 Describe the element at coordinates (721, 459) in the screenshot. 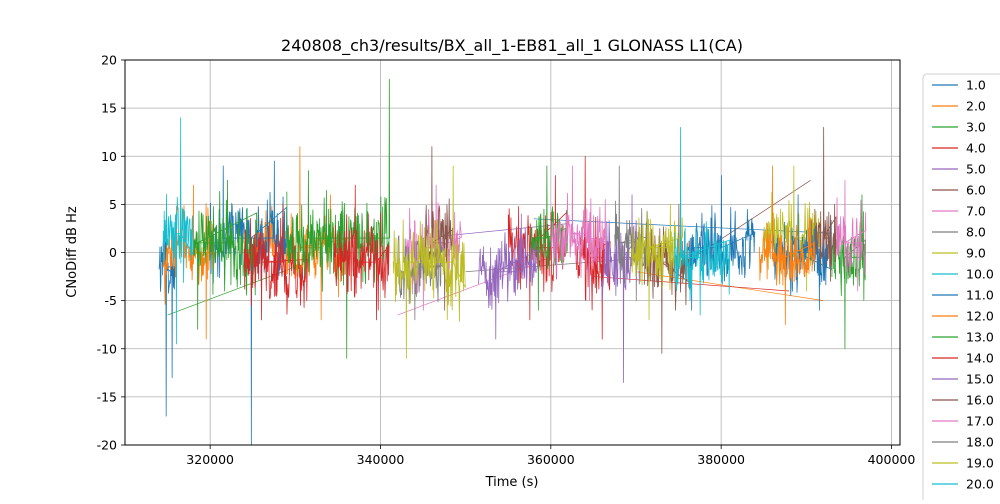

I see `x-tick-label: 380000` at that location.